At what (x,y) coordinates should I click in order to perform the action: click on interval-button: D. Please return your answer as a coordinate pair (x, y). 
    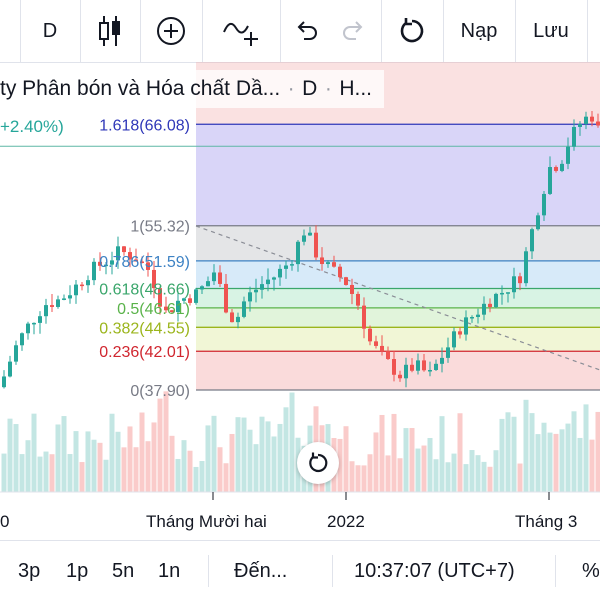
    Looking at the image, I should click on (50, 31).